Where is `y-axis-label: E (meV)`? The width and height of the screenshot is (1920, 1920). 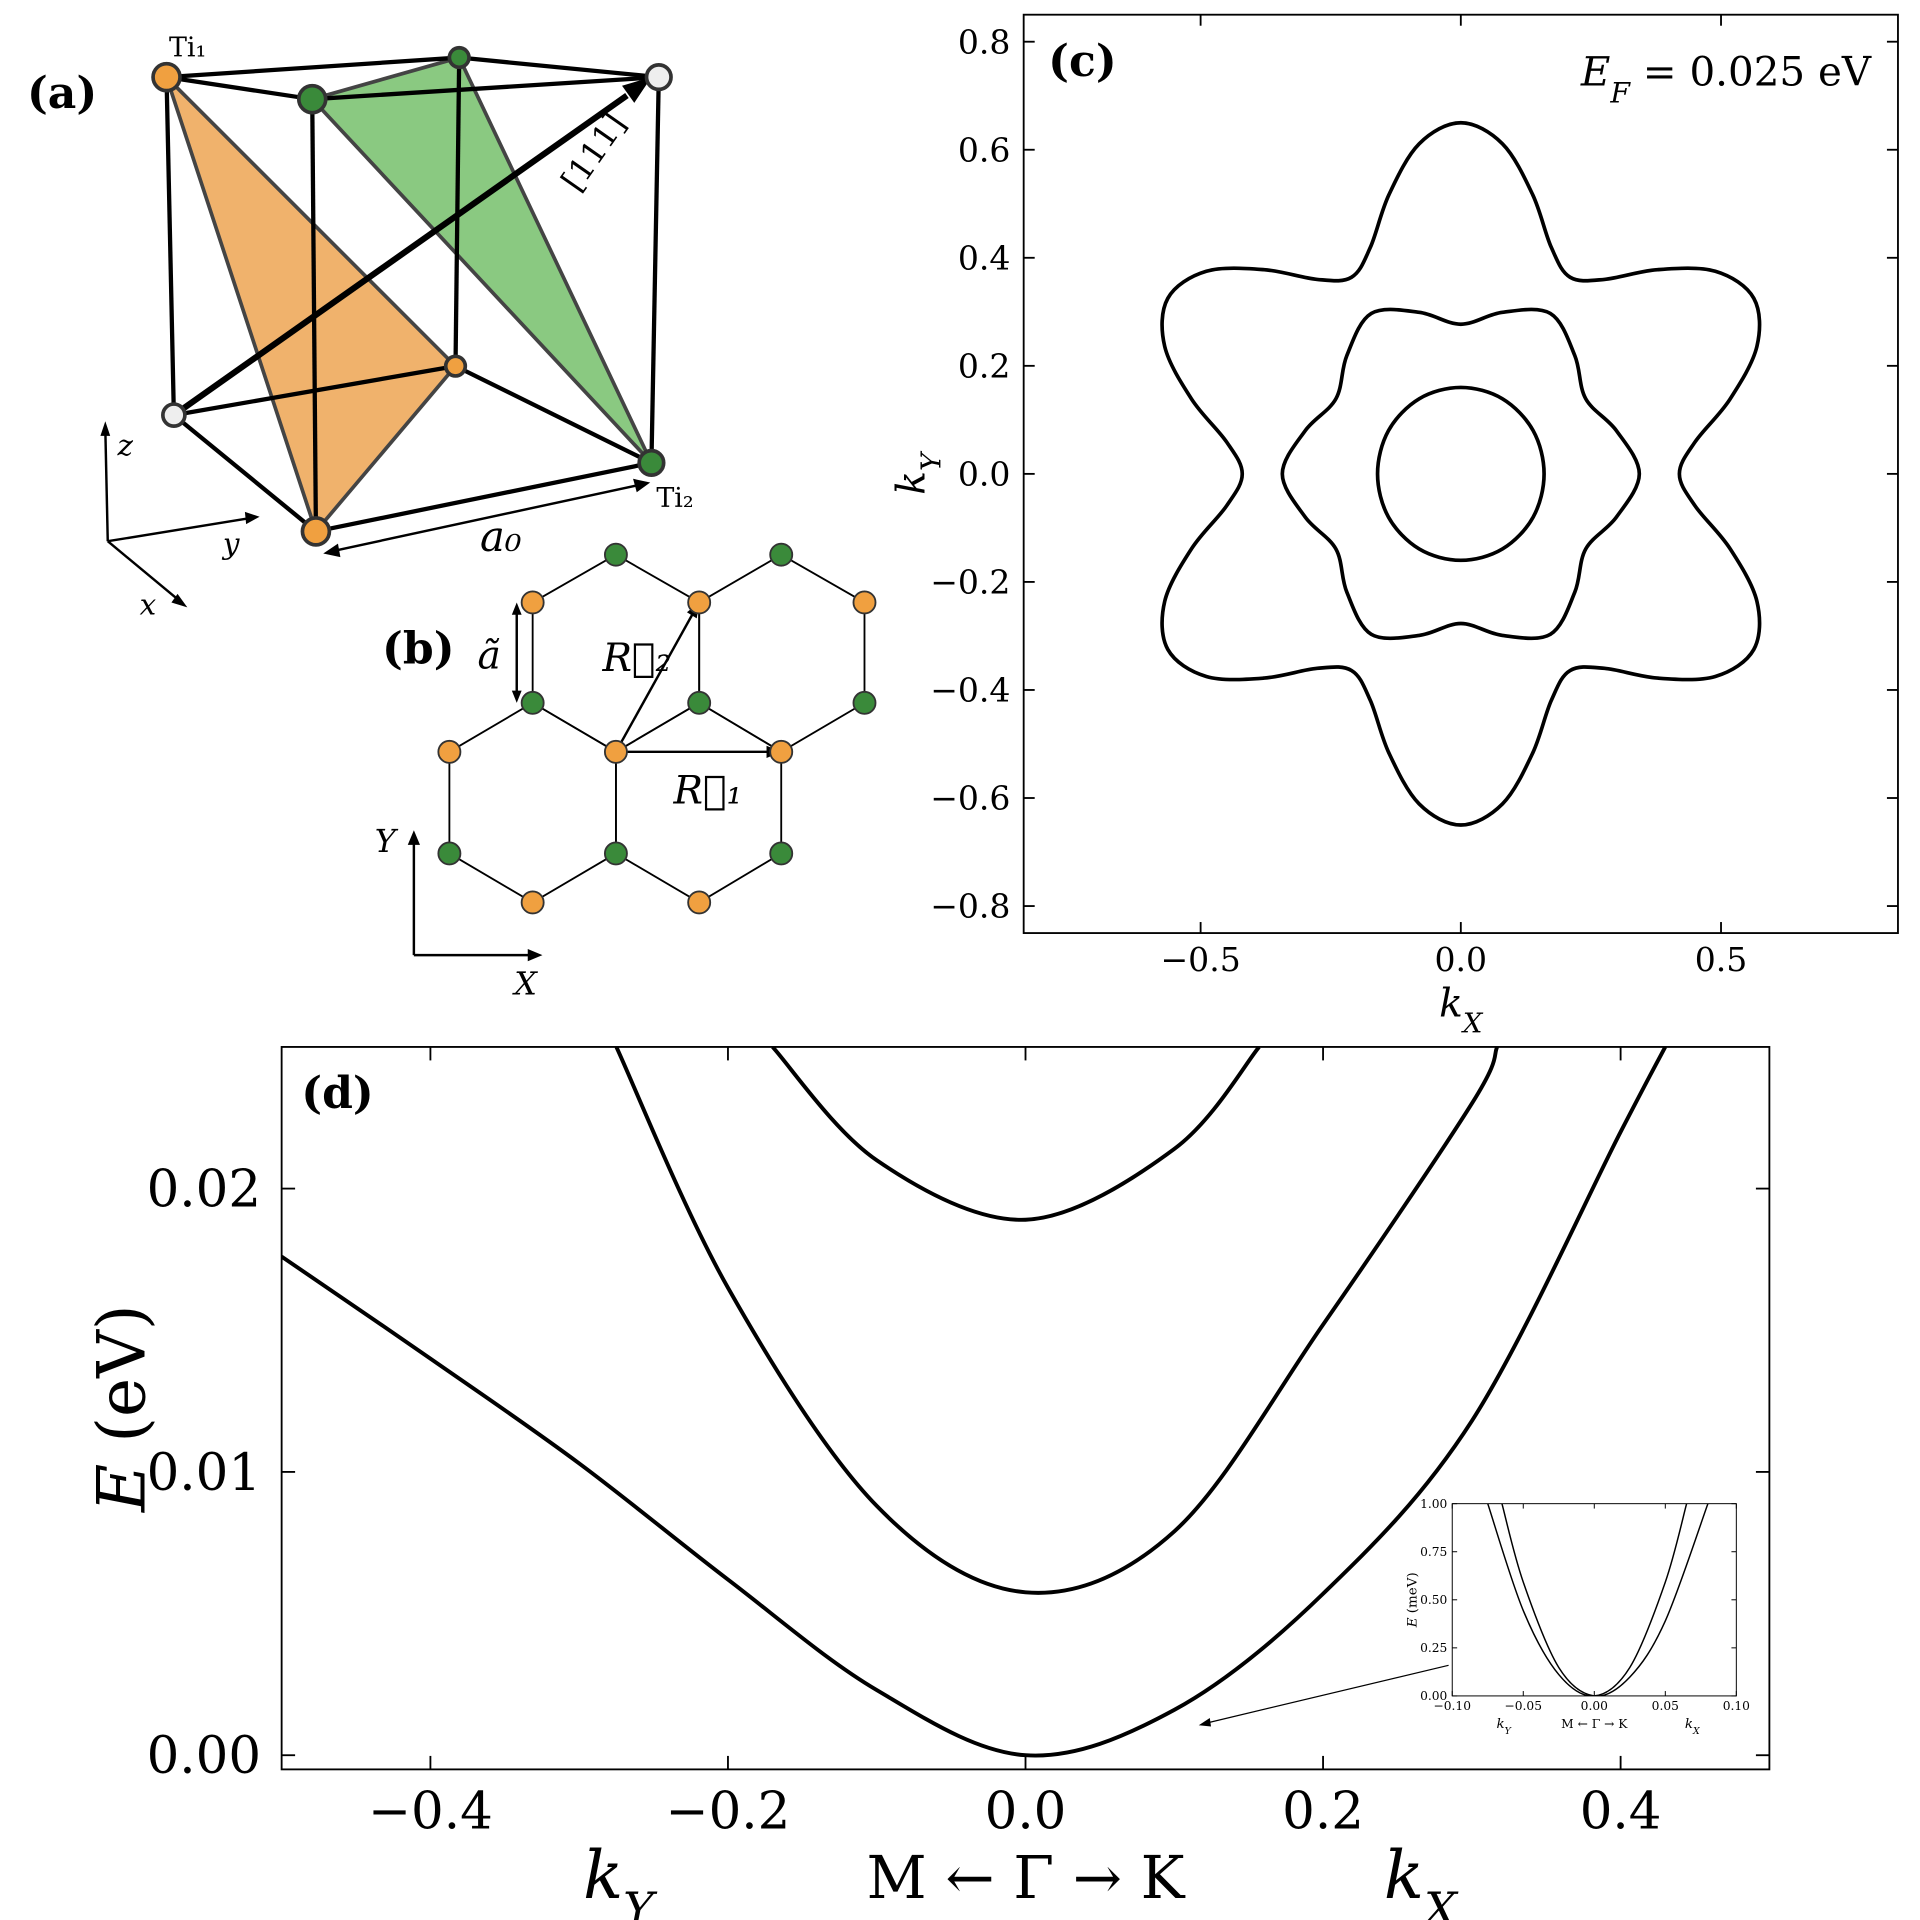
y-axis-label: E (meV) is located at coordinates (1413, 1600).